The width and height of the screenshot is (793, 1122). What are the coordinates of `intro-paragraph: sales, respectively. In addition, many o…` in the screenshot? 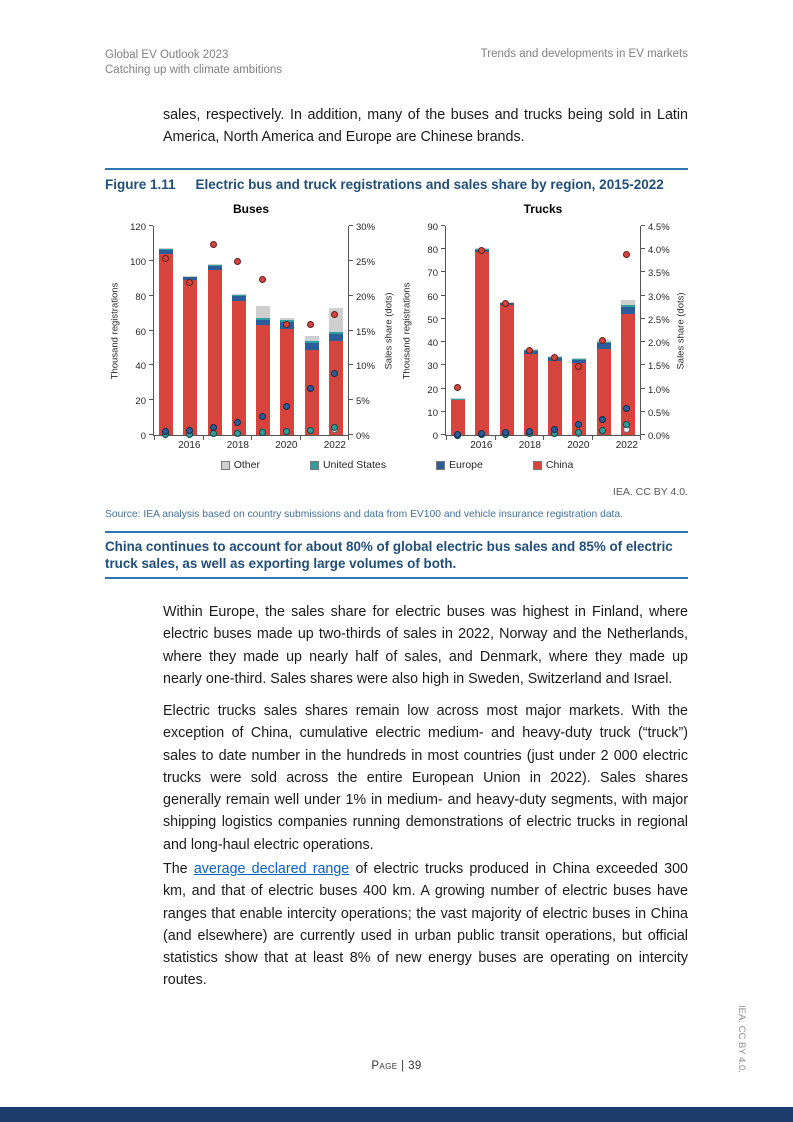 It's located at (425, 126).